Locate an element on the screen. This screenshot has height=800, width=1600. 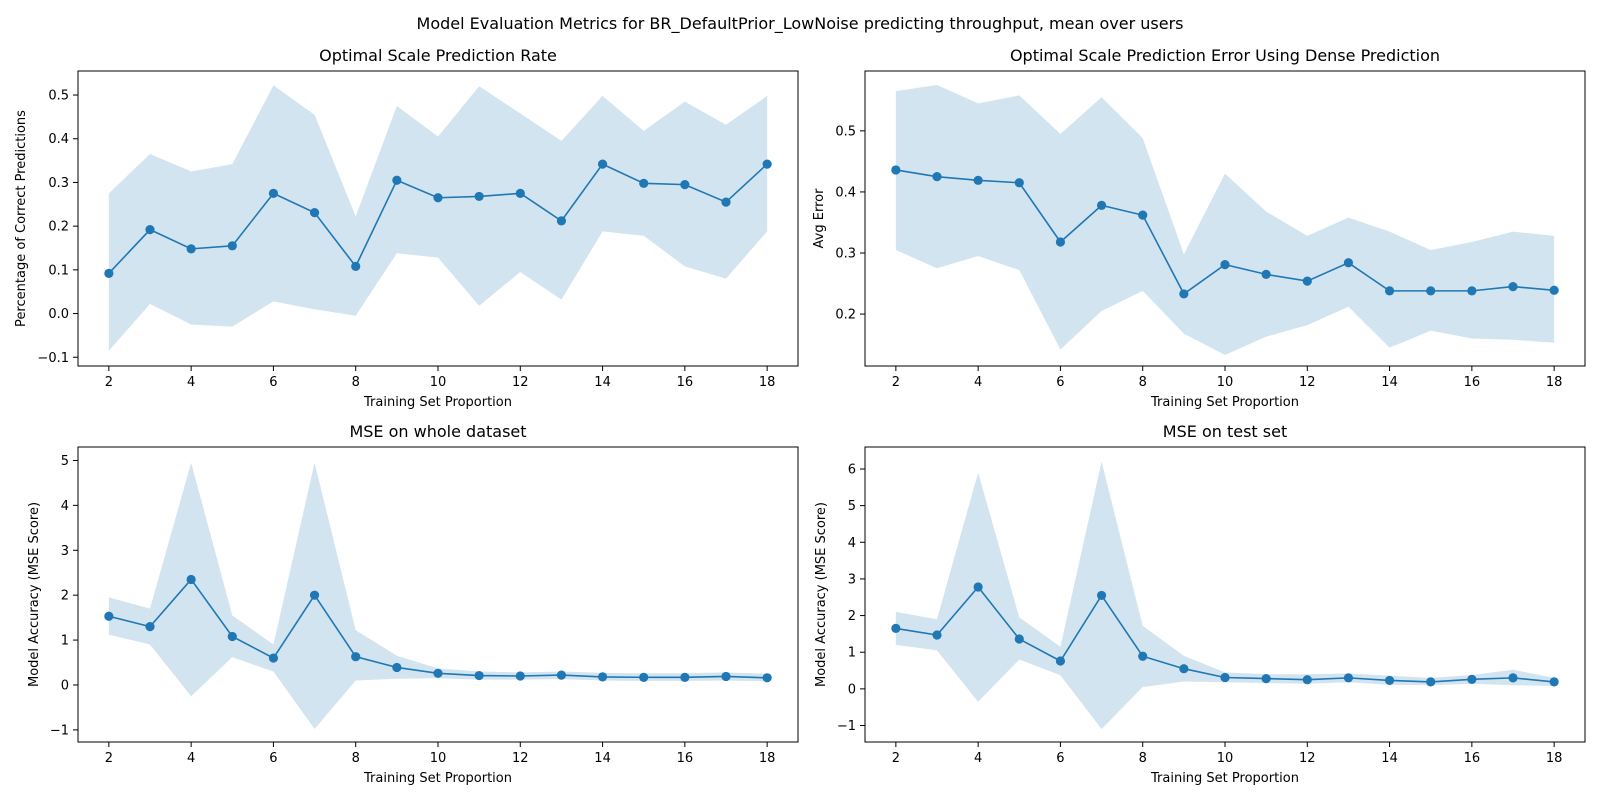
y-tick-label: 0.0 is located at coordinates (58, 314).